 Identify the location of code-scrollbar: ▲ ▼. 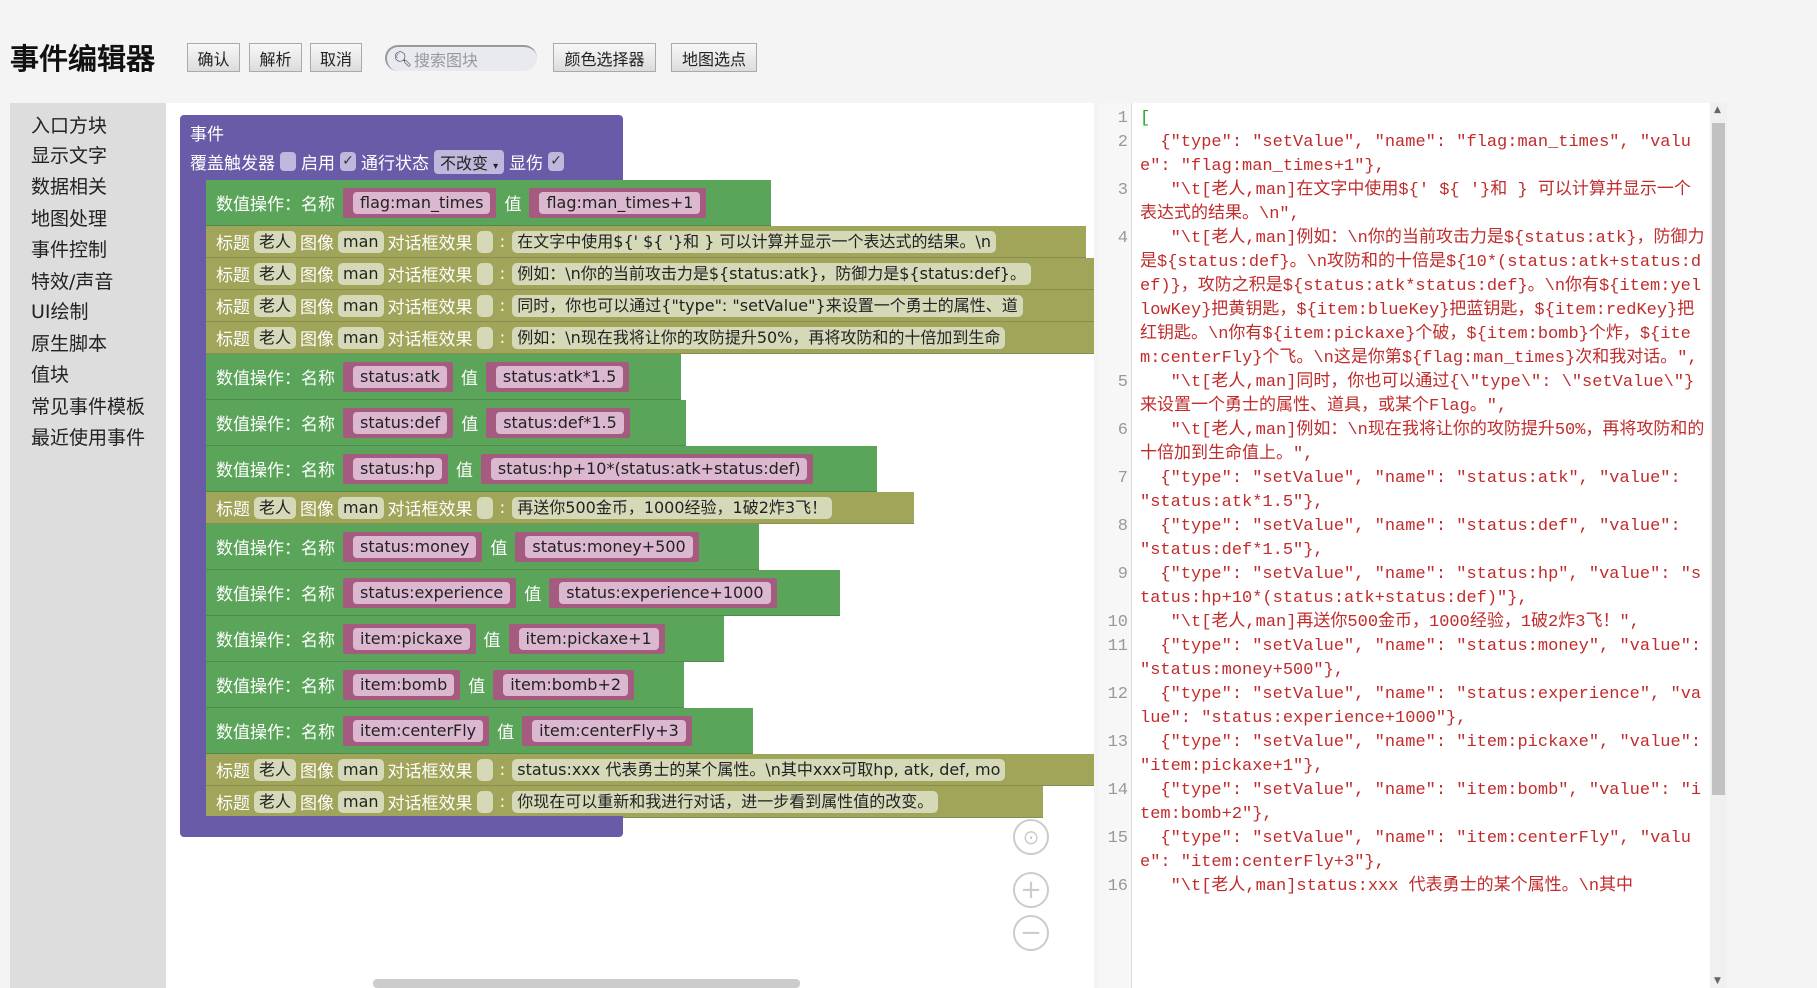
(1718, 545).